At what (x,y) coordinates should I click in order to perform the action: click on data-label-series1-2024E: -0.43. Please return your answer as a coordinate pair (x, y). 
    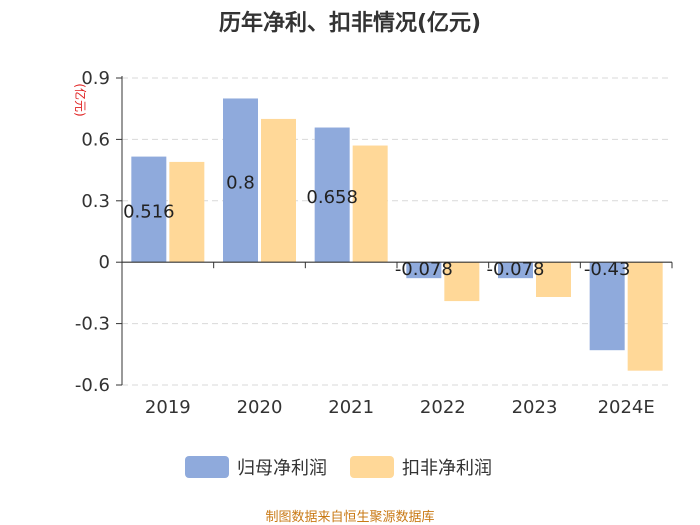
    Looking at the image, I should click on (607, 269).